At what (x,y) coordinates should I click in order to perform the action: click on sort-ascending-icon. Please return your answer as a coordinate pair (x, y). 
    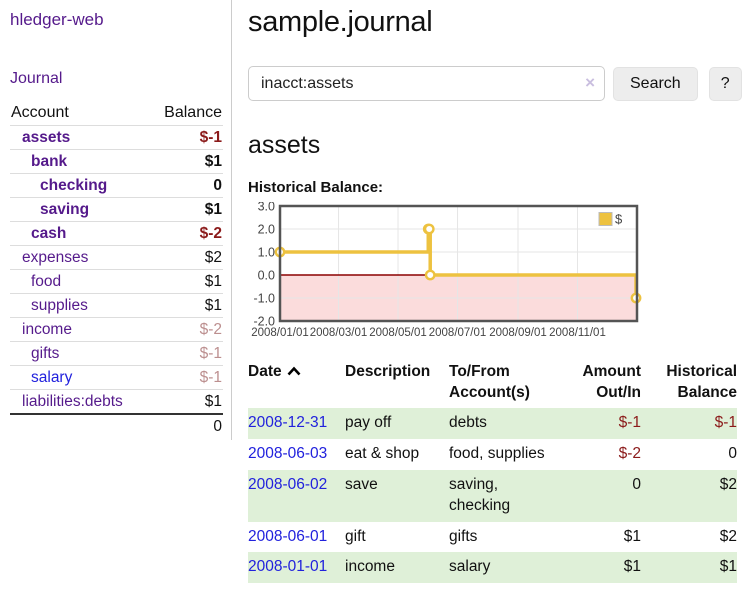
    Looking at the image, I should click on (294, 372).